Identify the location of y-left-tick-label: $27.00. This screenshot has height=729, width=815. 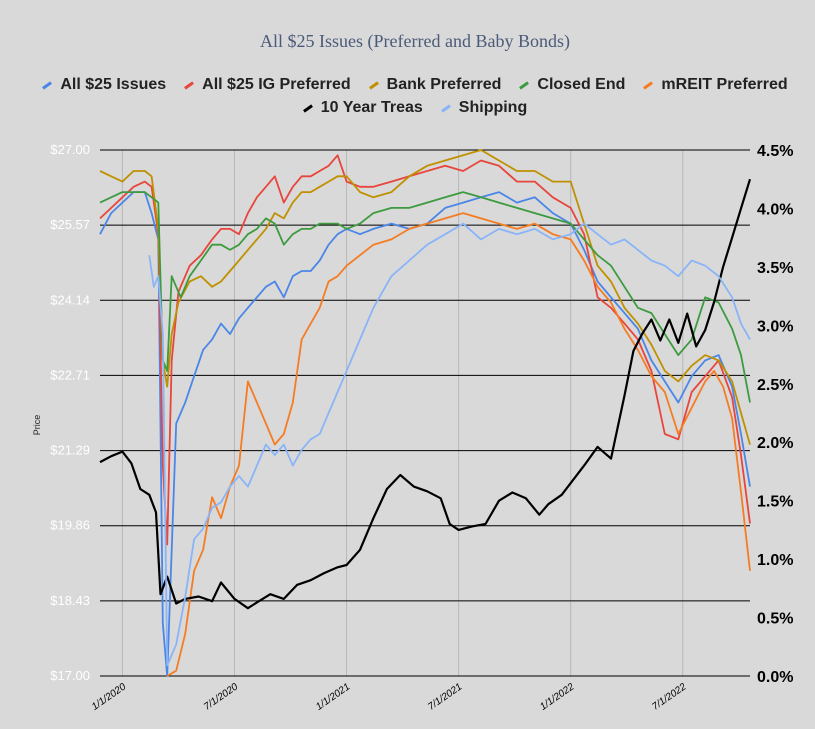
(70, 149).